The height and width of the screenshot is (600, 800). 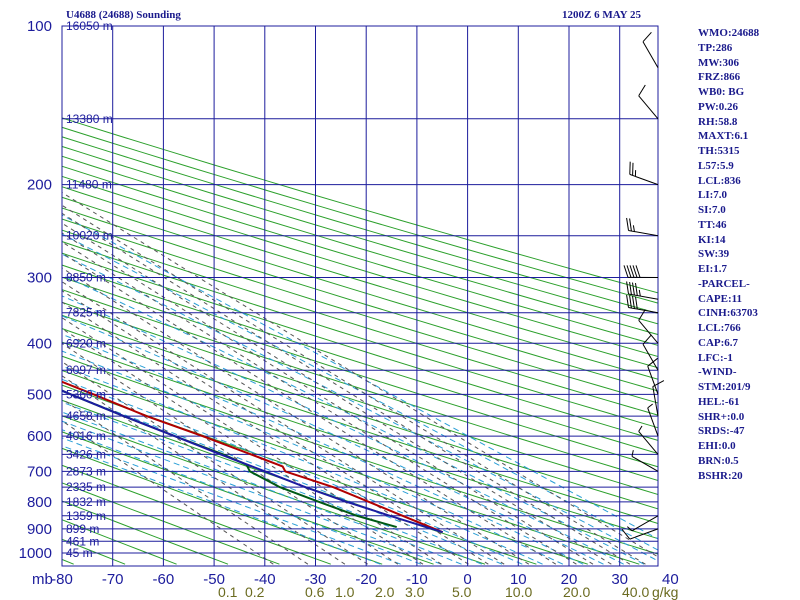 What do you see at coordinates (86, 416) in the screenshot?
I see `height-label: 4658 m` at bounding box center [86, 416].